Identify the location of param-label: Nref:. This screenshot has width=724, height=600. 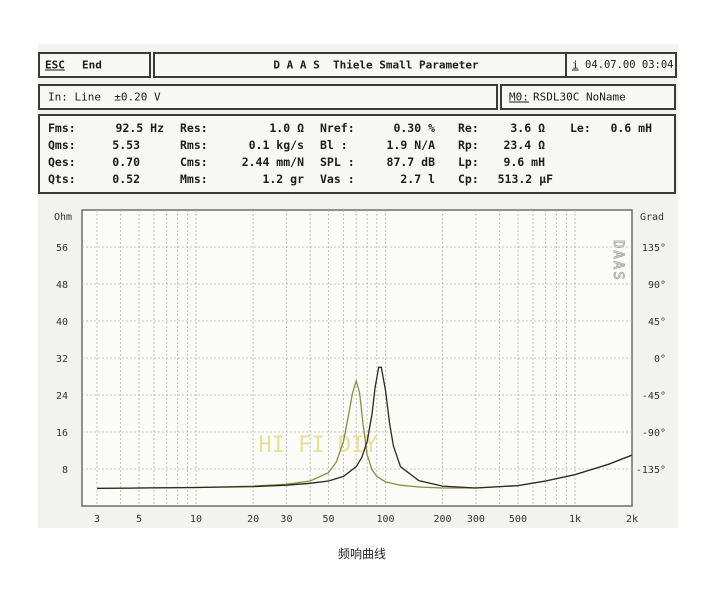
(337, 128).